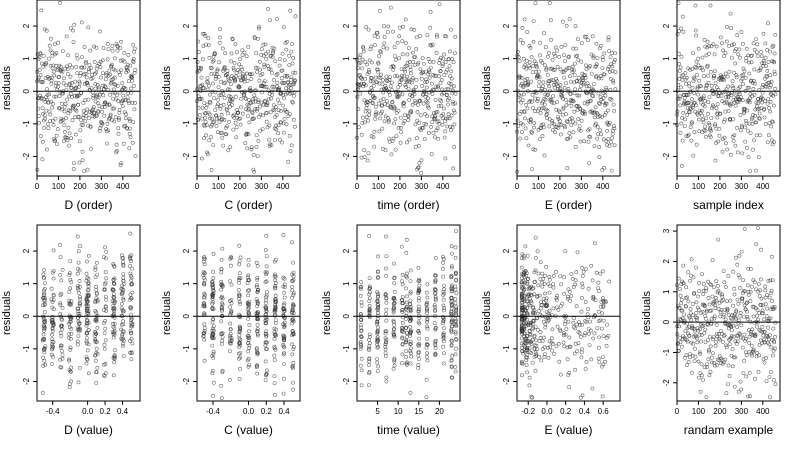  I want to click on x-tick-label: -0.4, so click(213, 411).